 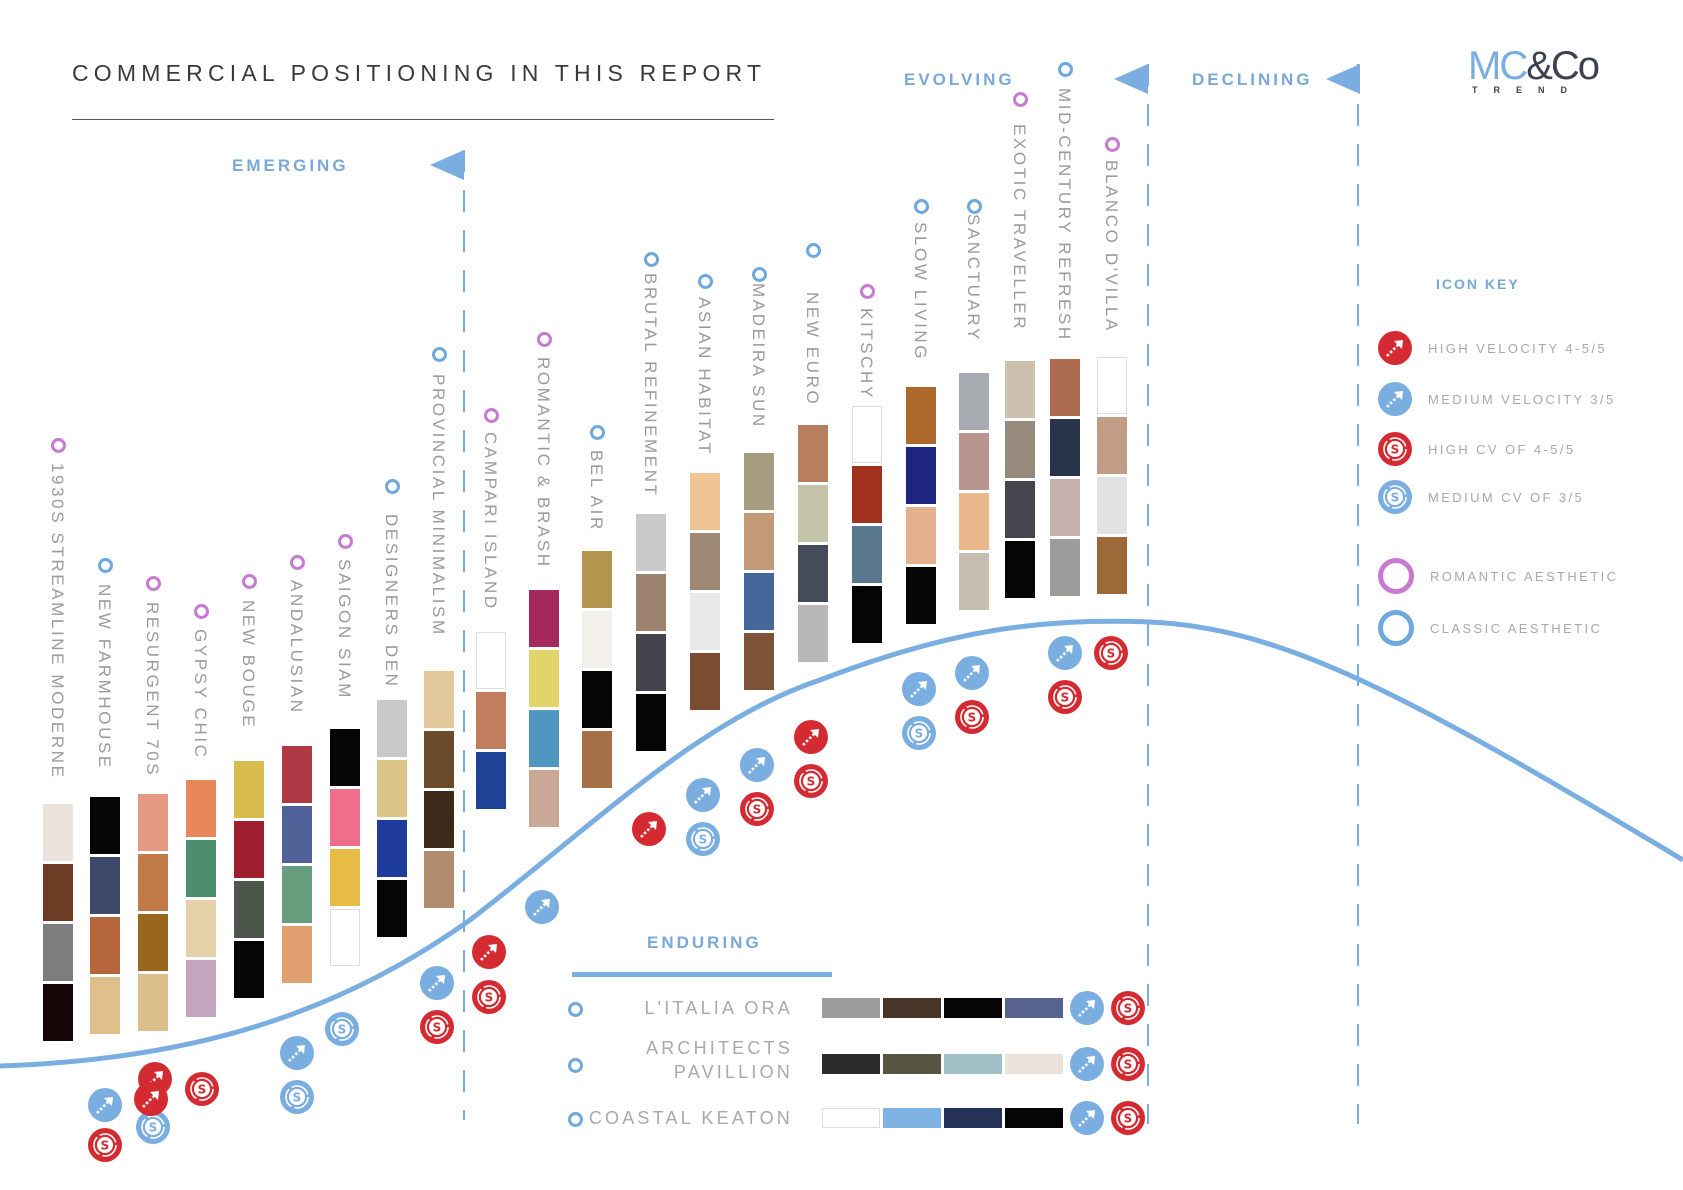 I want to click on declining-divider, so click(x=1358, y=594).